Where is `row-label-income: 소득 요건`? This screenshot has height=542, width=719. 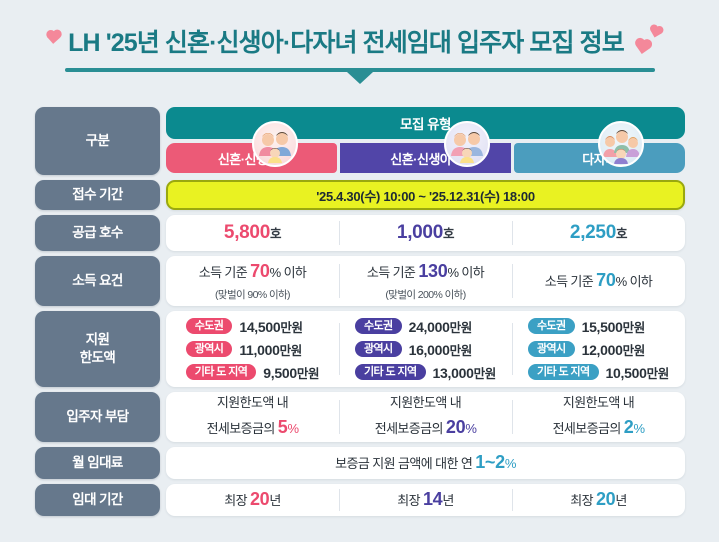
row-label-income: 소득 요건 is located at coordinates (97, 281).